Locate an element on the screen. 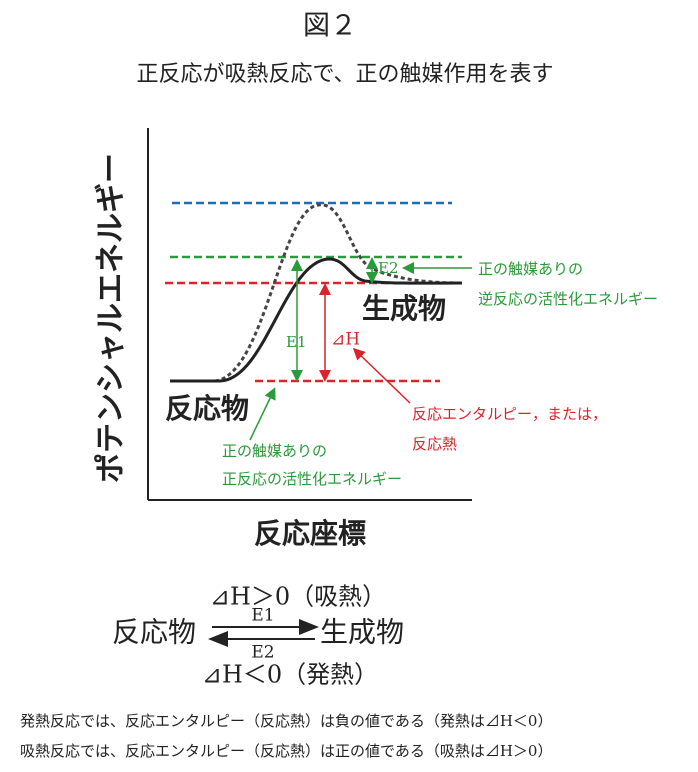 This screenshot has height=772, width=698. equation-left: 反応物 is located at coordinates (154, 632).